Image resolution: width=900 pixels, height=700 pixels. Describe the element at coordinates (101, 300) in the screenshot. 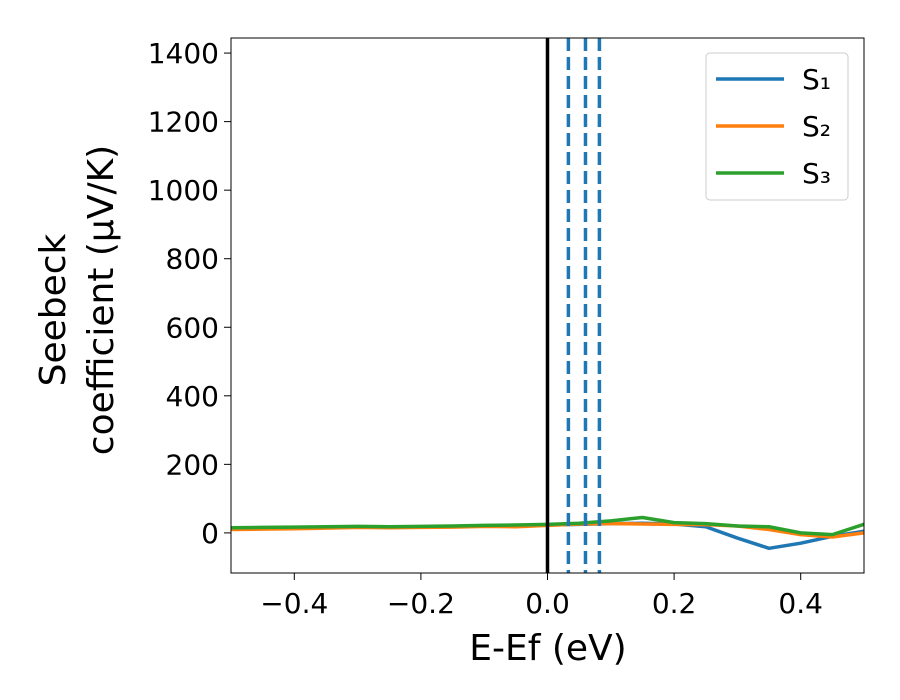

I see `y-axis-label: coefficient (μV/K)` at that location.